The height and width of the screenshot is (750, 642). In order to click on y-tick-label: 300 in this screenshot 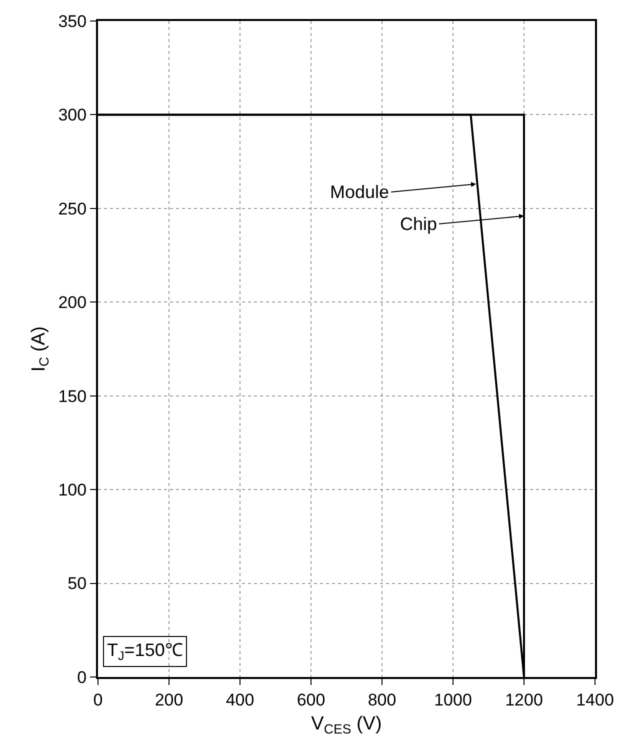, I will do `click(72, 115)`.